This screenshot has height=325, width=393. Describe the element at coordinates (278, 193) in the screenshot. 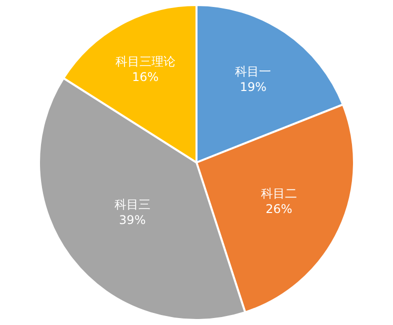

I see `slice-label: 科目二` at that location.